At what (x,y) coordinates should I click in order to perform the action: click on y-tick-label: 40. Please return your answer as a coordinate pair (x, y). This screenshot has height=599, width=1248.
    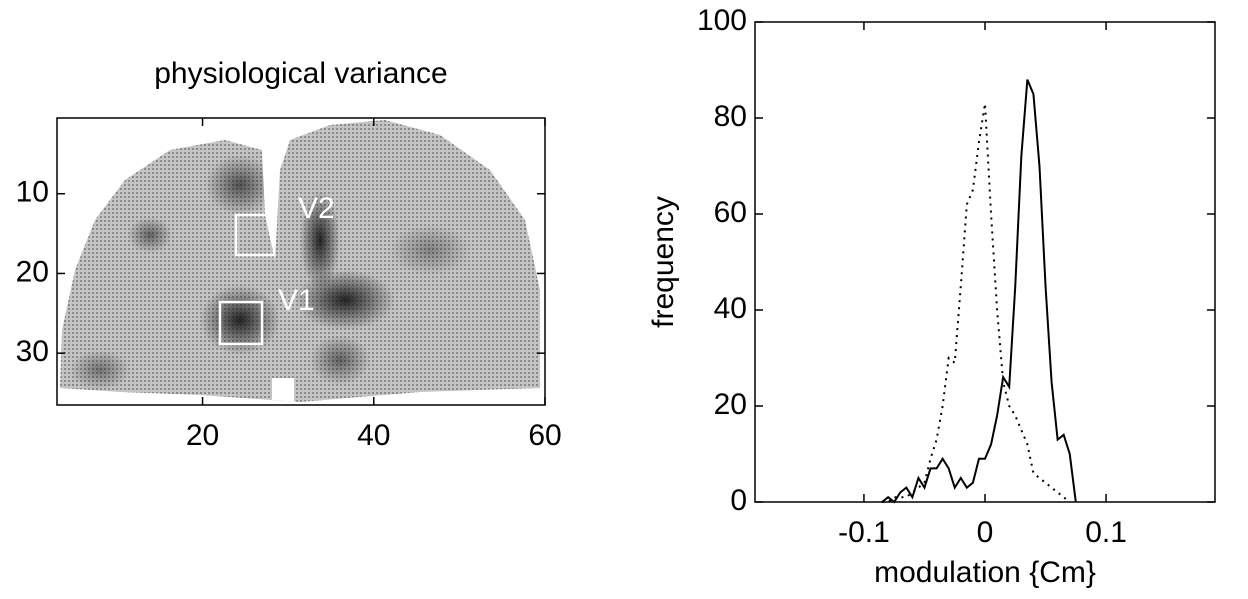
    Looking at the image, I should click on (730, 308).